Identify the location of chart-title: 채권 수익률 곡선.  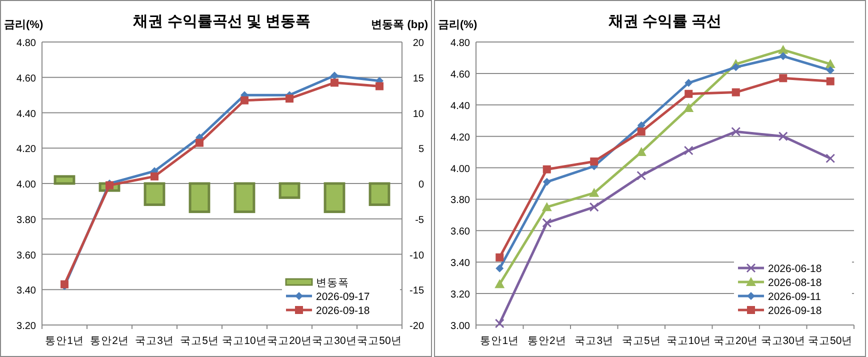
(664, 21).